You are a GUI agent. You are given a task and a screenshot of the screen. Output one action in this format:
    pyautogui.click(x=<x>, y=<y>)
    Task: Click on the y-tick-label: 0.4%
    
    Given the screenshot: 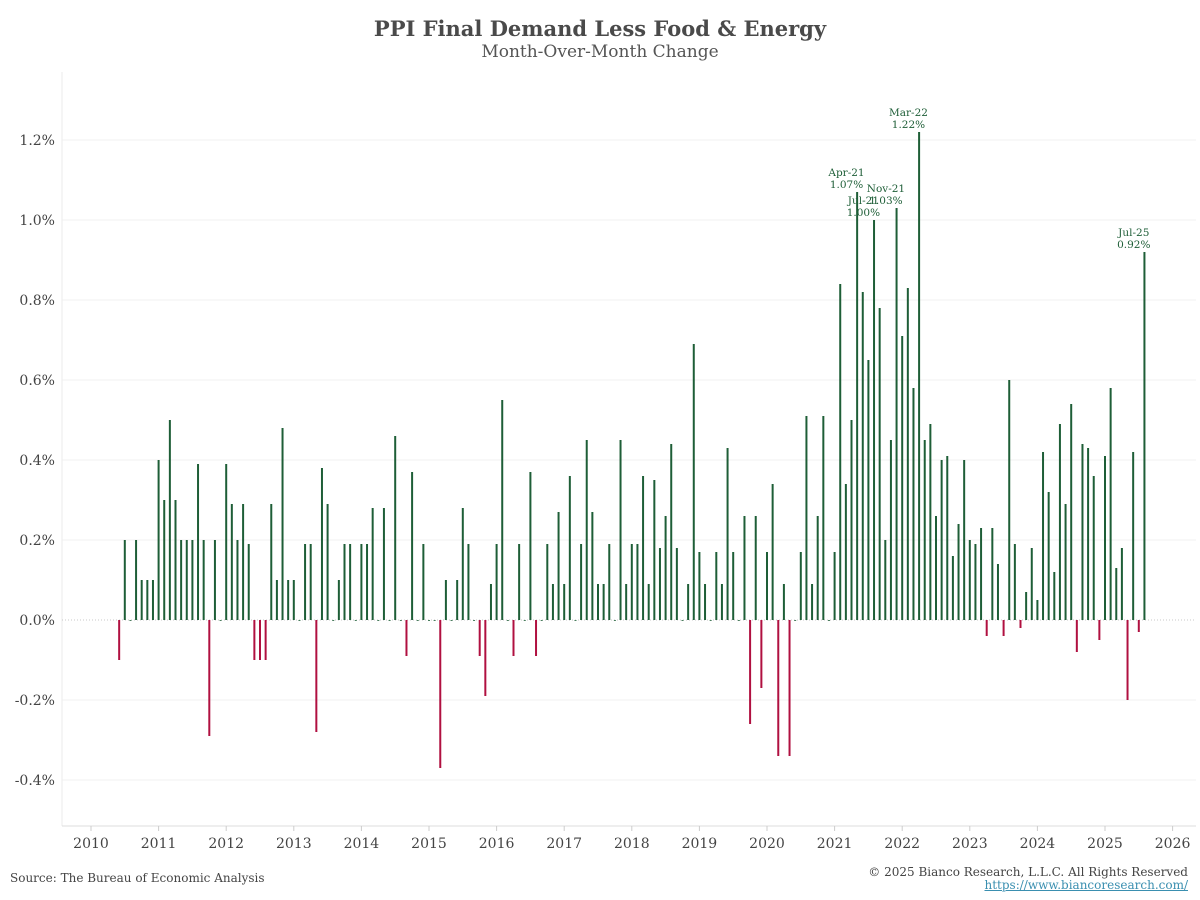 What is the action you would take?
    pyautogui.click(x=37, y=461)
    